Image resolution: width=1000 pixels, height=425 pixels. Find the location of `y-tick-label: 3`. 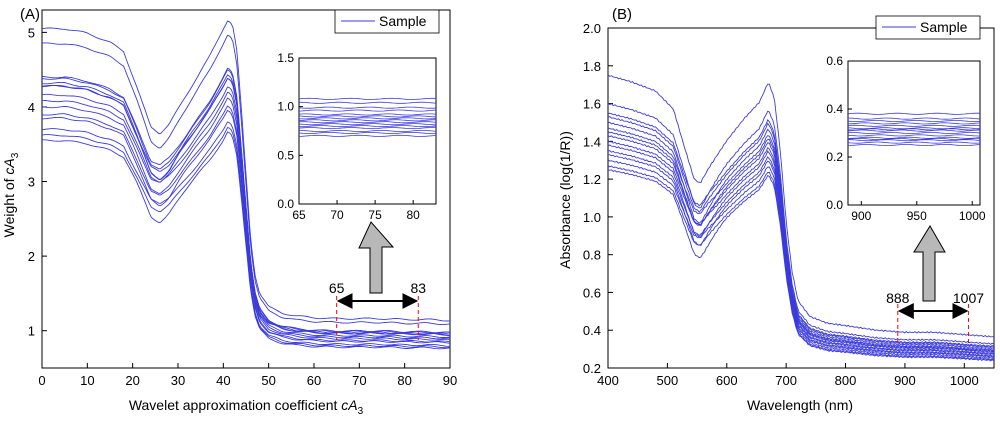

y-tick-label: 3 is located at coordinates (31, 182).